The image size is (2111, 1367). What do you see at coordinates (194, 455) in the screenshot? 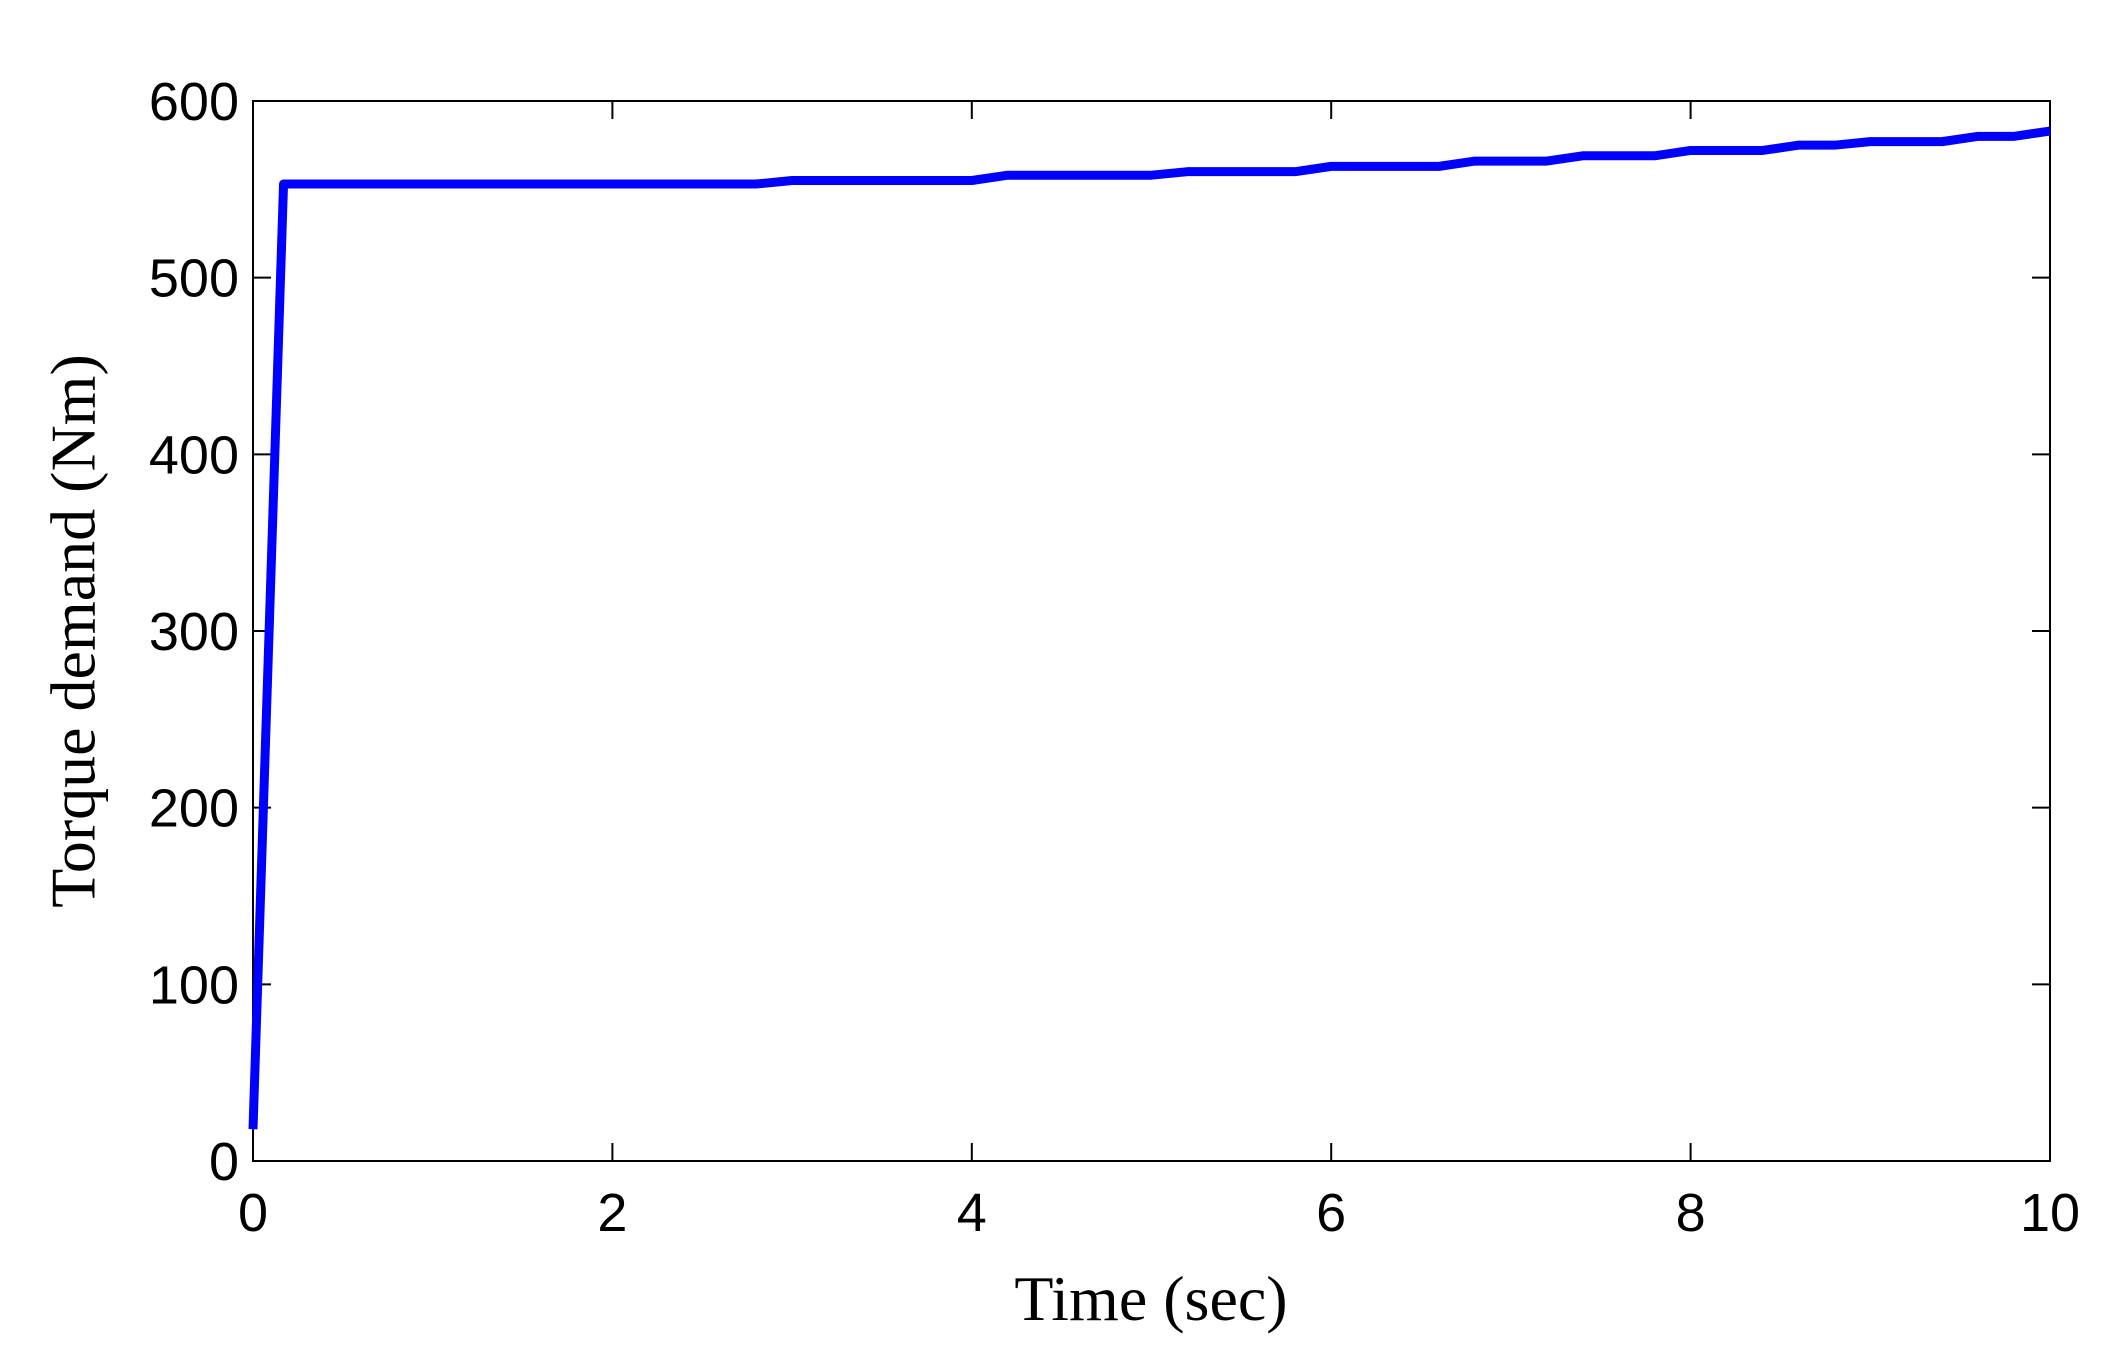
I see `y-tick-label: 400` at bounding box center [194, 455].